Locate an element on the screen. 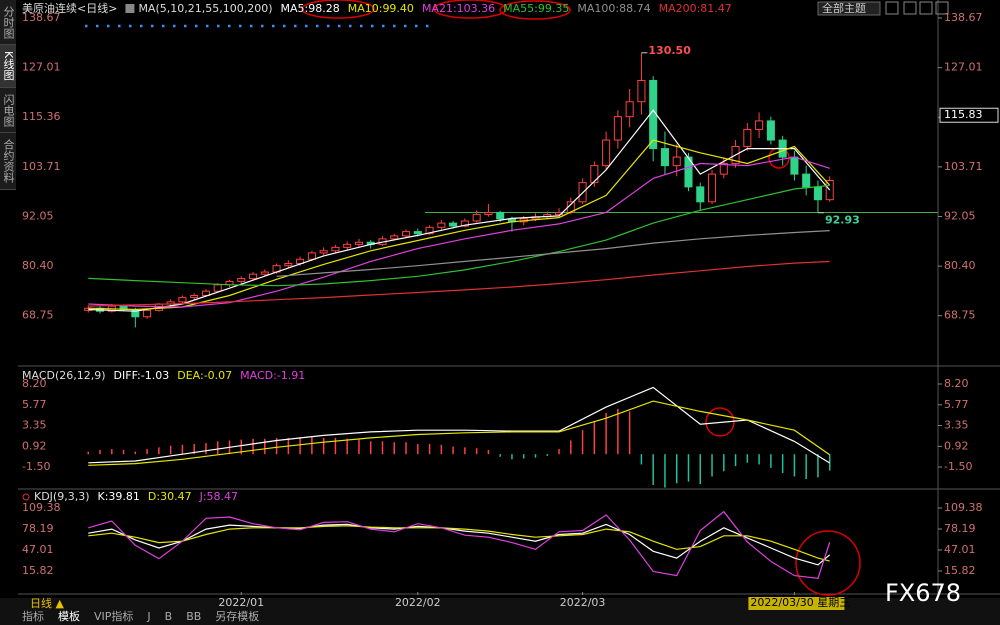 The width and height of the screenshot is (1000, 625). annotation-label: 130.50 is located at coordinates (669, 50).